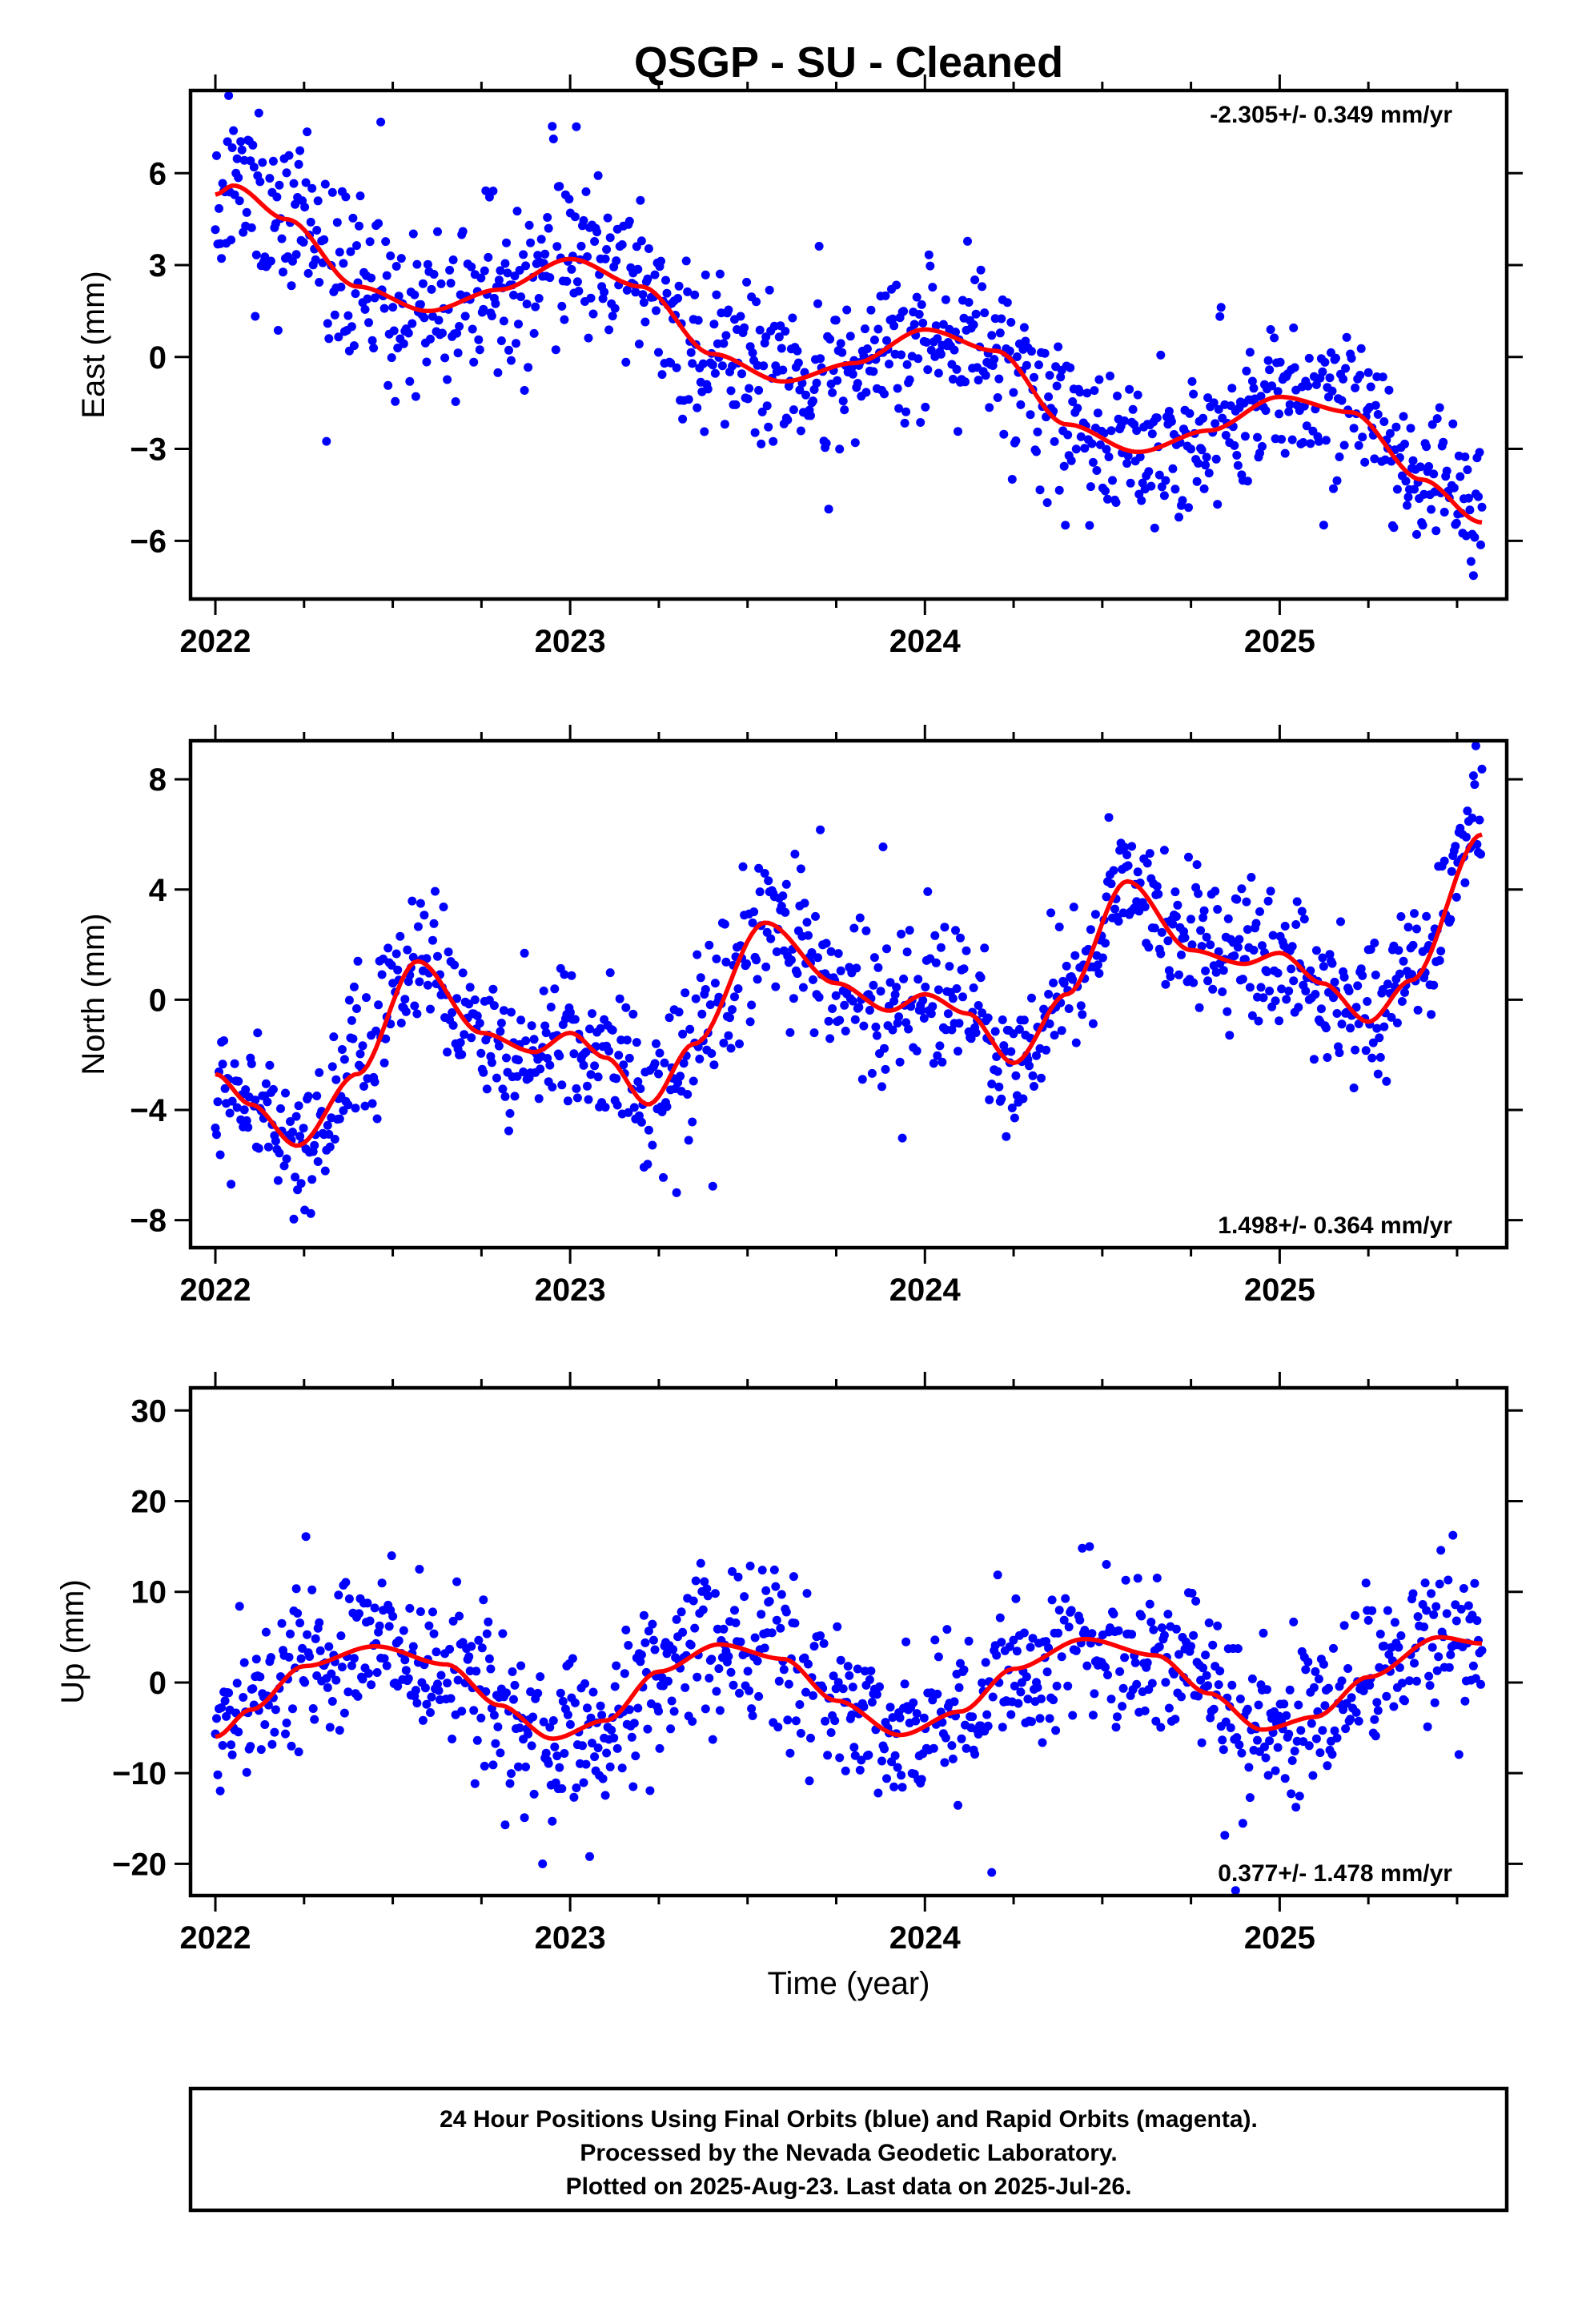 This screenshot has height=2324, width=1582. Describe the element at coordinates (926, 641) in the screenshot. I see `east-x-tick-label: 2024` at that location.